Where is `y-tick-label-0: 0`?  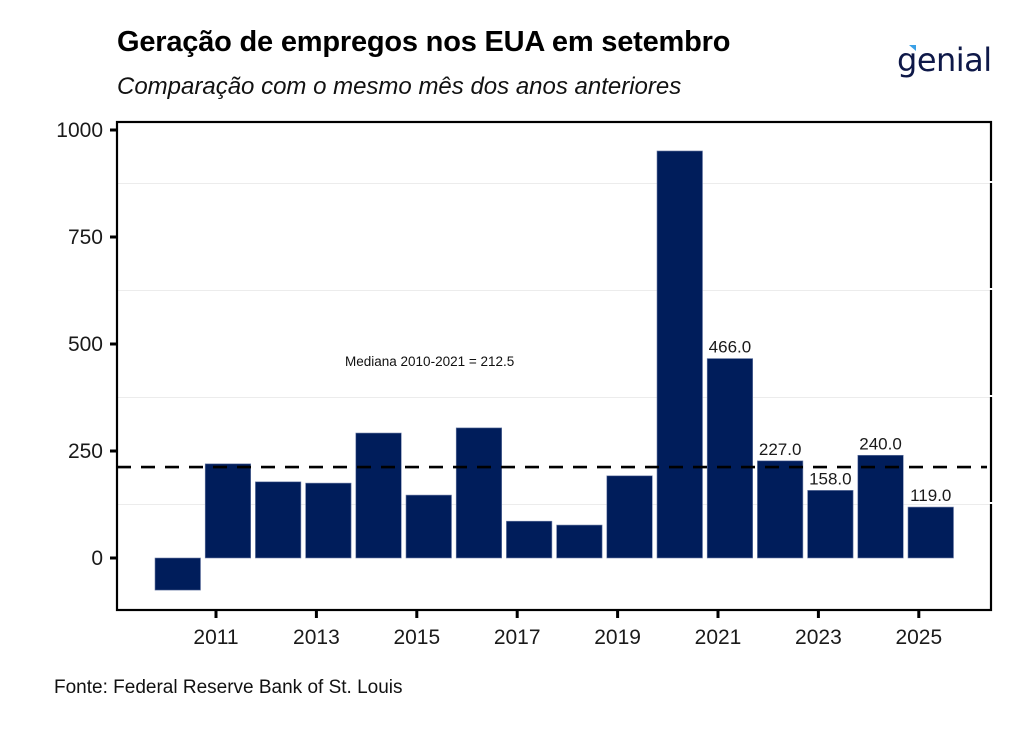
y-tick-label-0: 0 is located at coordinates (97, 558).